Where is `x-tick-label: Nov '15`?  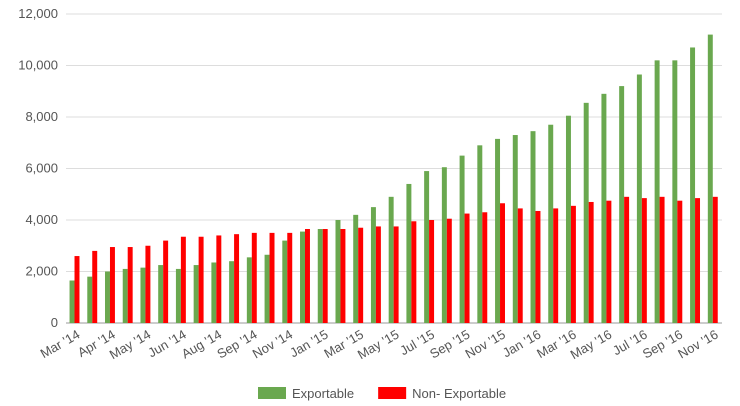
x-tick-label: Nov '15 is located at coordinates (485, 344).